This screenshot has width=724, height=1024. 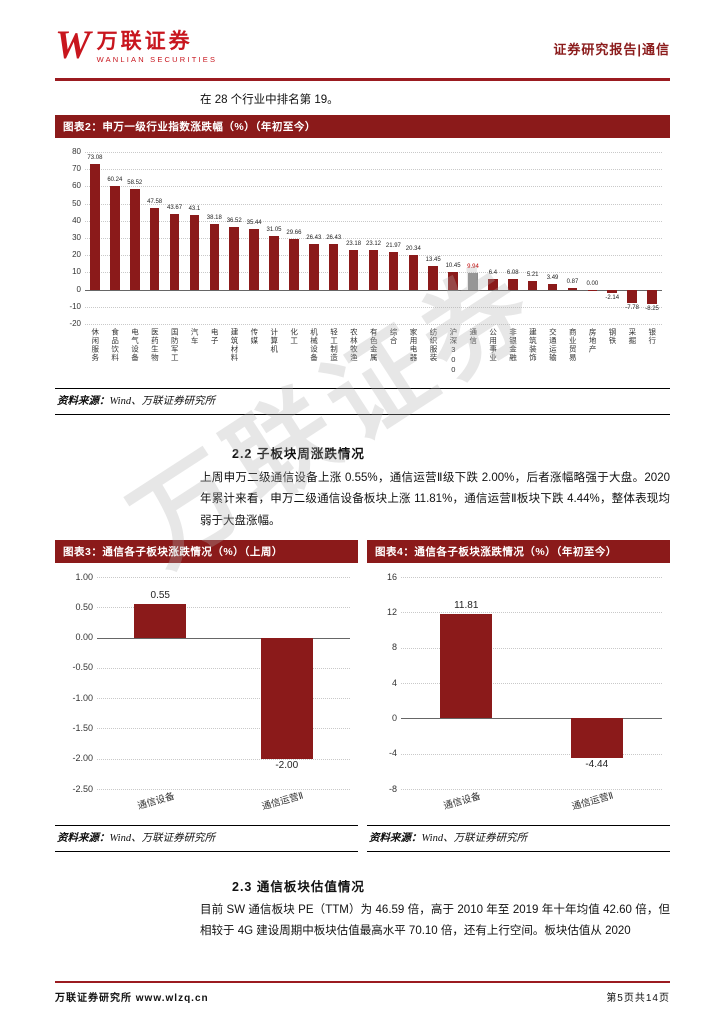 What do you see at coordinates (572, 282) in the screenshot?
I see `value-label: 0.87` at bounding box center [572, 282].